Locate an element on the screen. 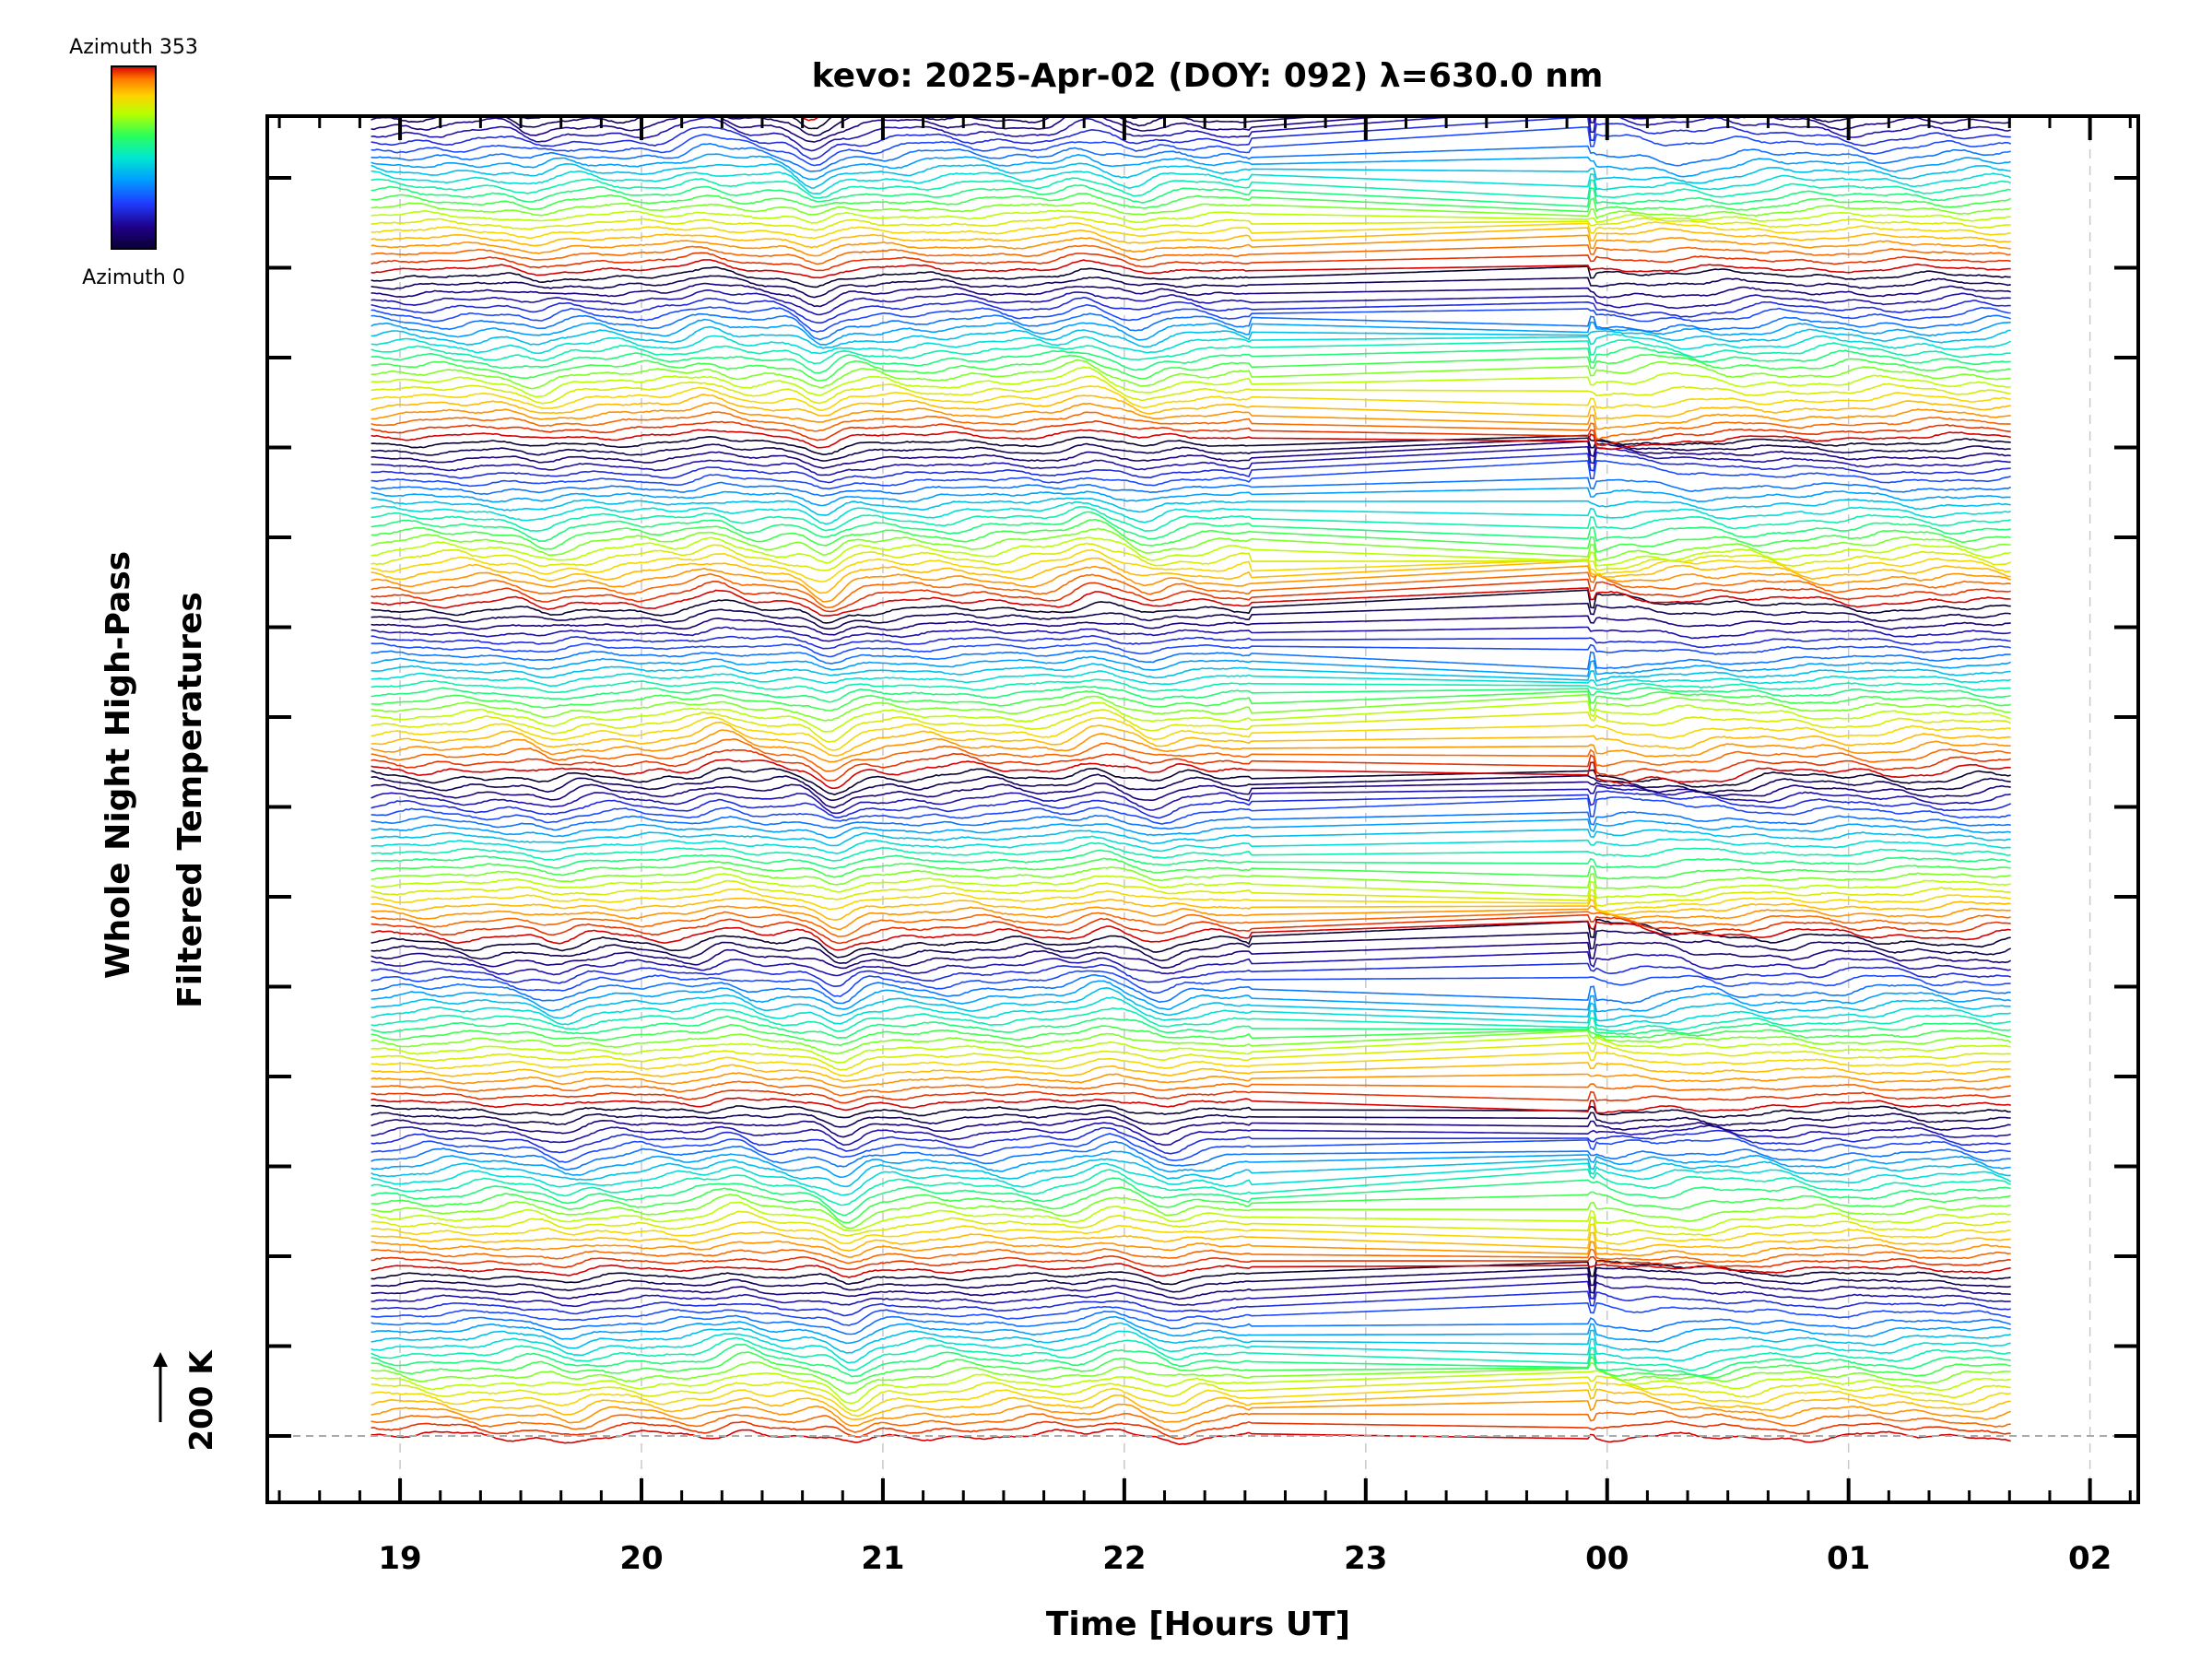 This screenshot has height=1659, width=2212. x-tick-label-22: 22 is located at coordinates (1124, 1558).